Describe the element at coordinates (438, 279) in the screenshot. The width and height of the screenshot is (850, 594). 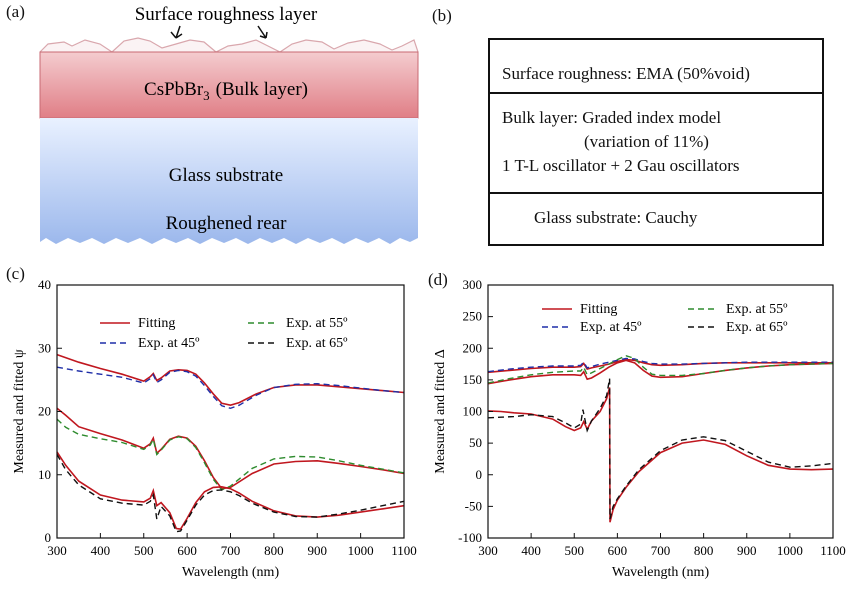
I see `panel-label-d: (d)` at that location.